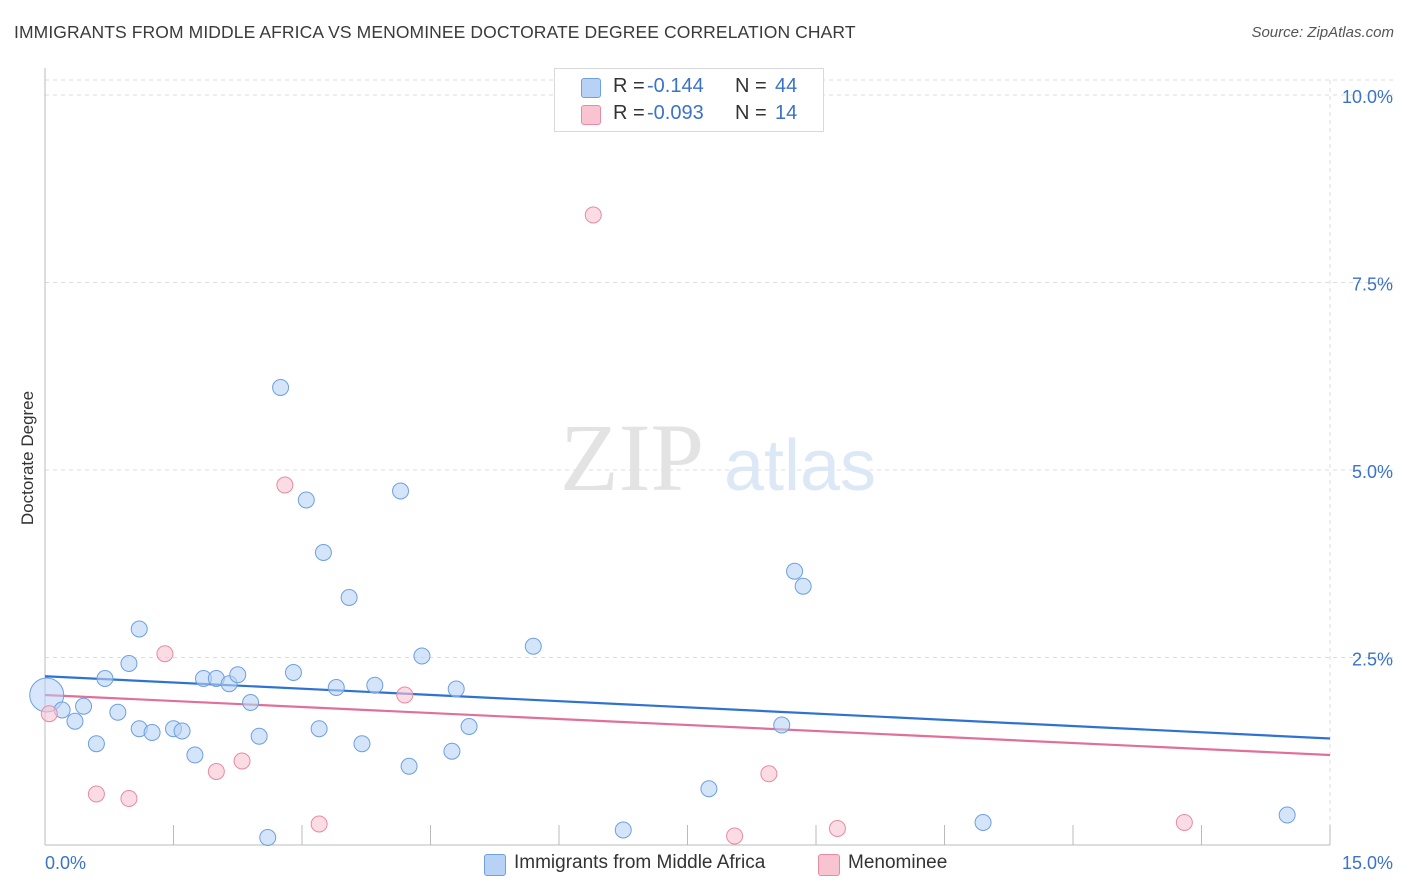 This screenshot has width=1406, height=892. I want to click on legend-r-value: -0.144, so click(675, 86).